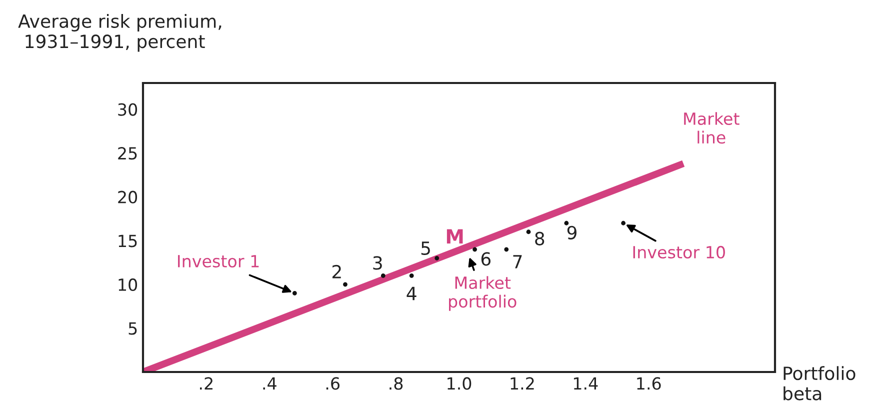 This screenshot has width=879, height=404. Describe the element at coordinates (425, 249) in the screenshot. I see `annotation: 5` at that location.